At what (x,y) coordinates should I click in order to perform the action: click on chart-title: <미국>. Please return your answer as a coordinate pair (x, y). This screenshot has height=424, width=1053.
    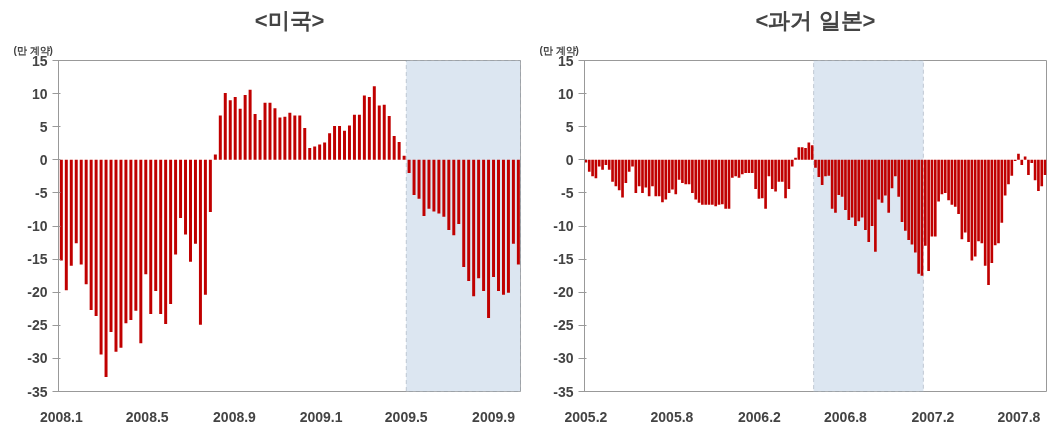
    Looking at the image, I should click on (289, 20).